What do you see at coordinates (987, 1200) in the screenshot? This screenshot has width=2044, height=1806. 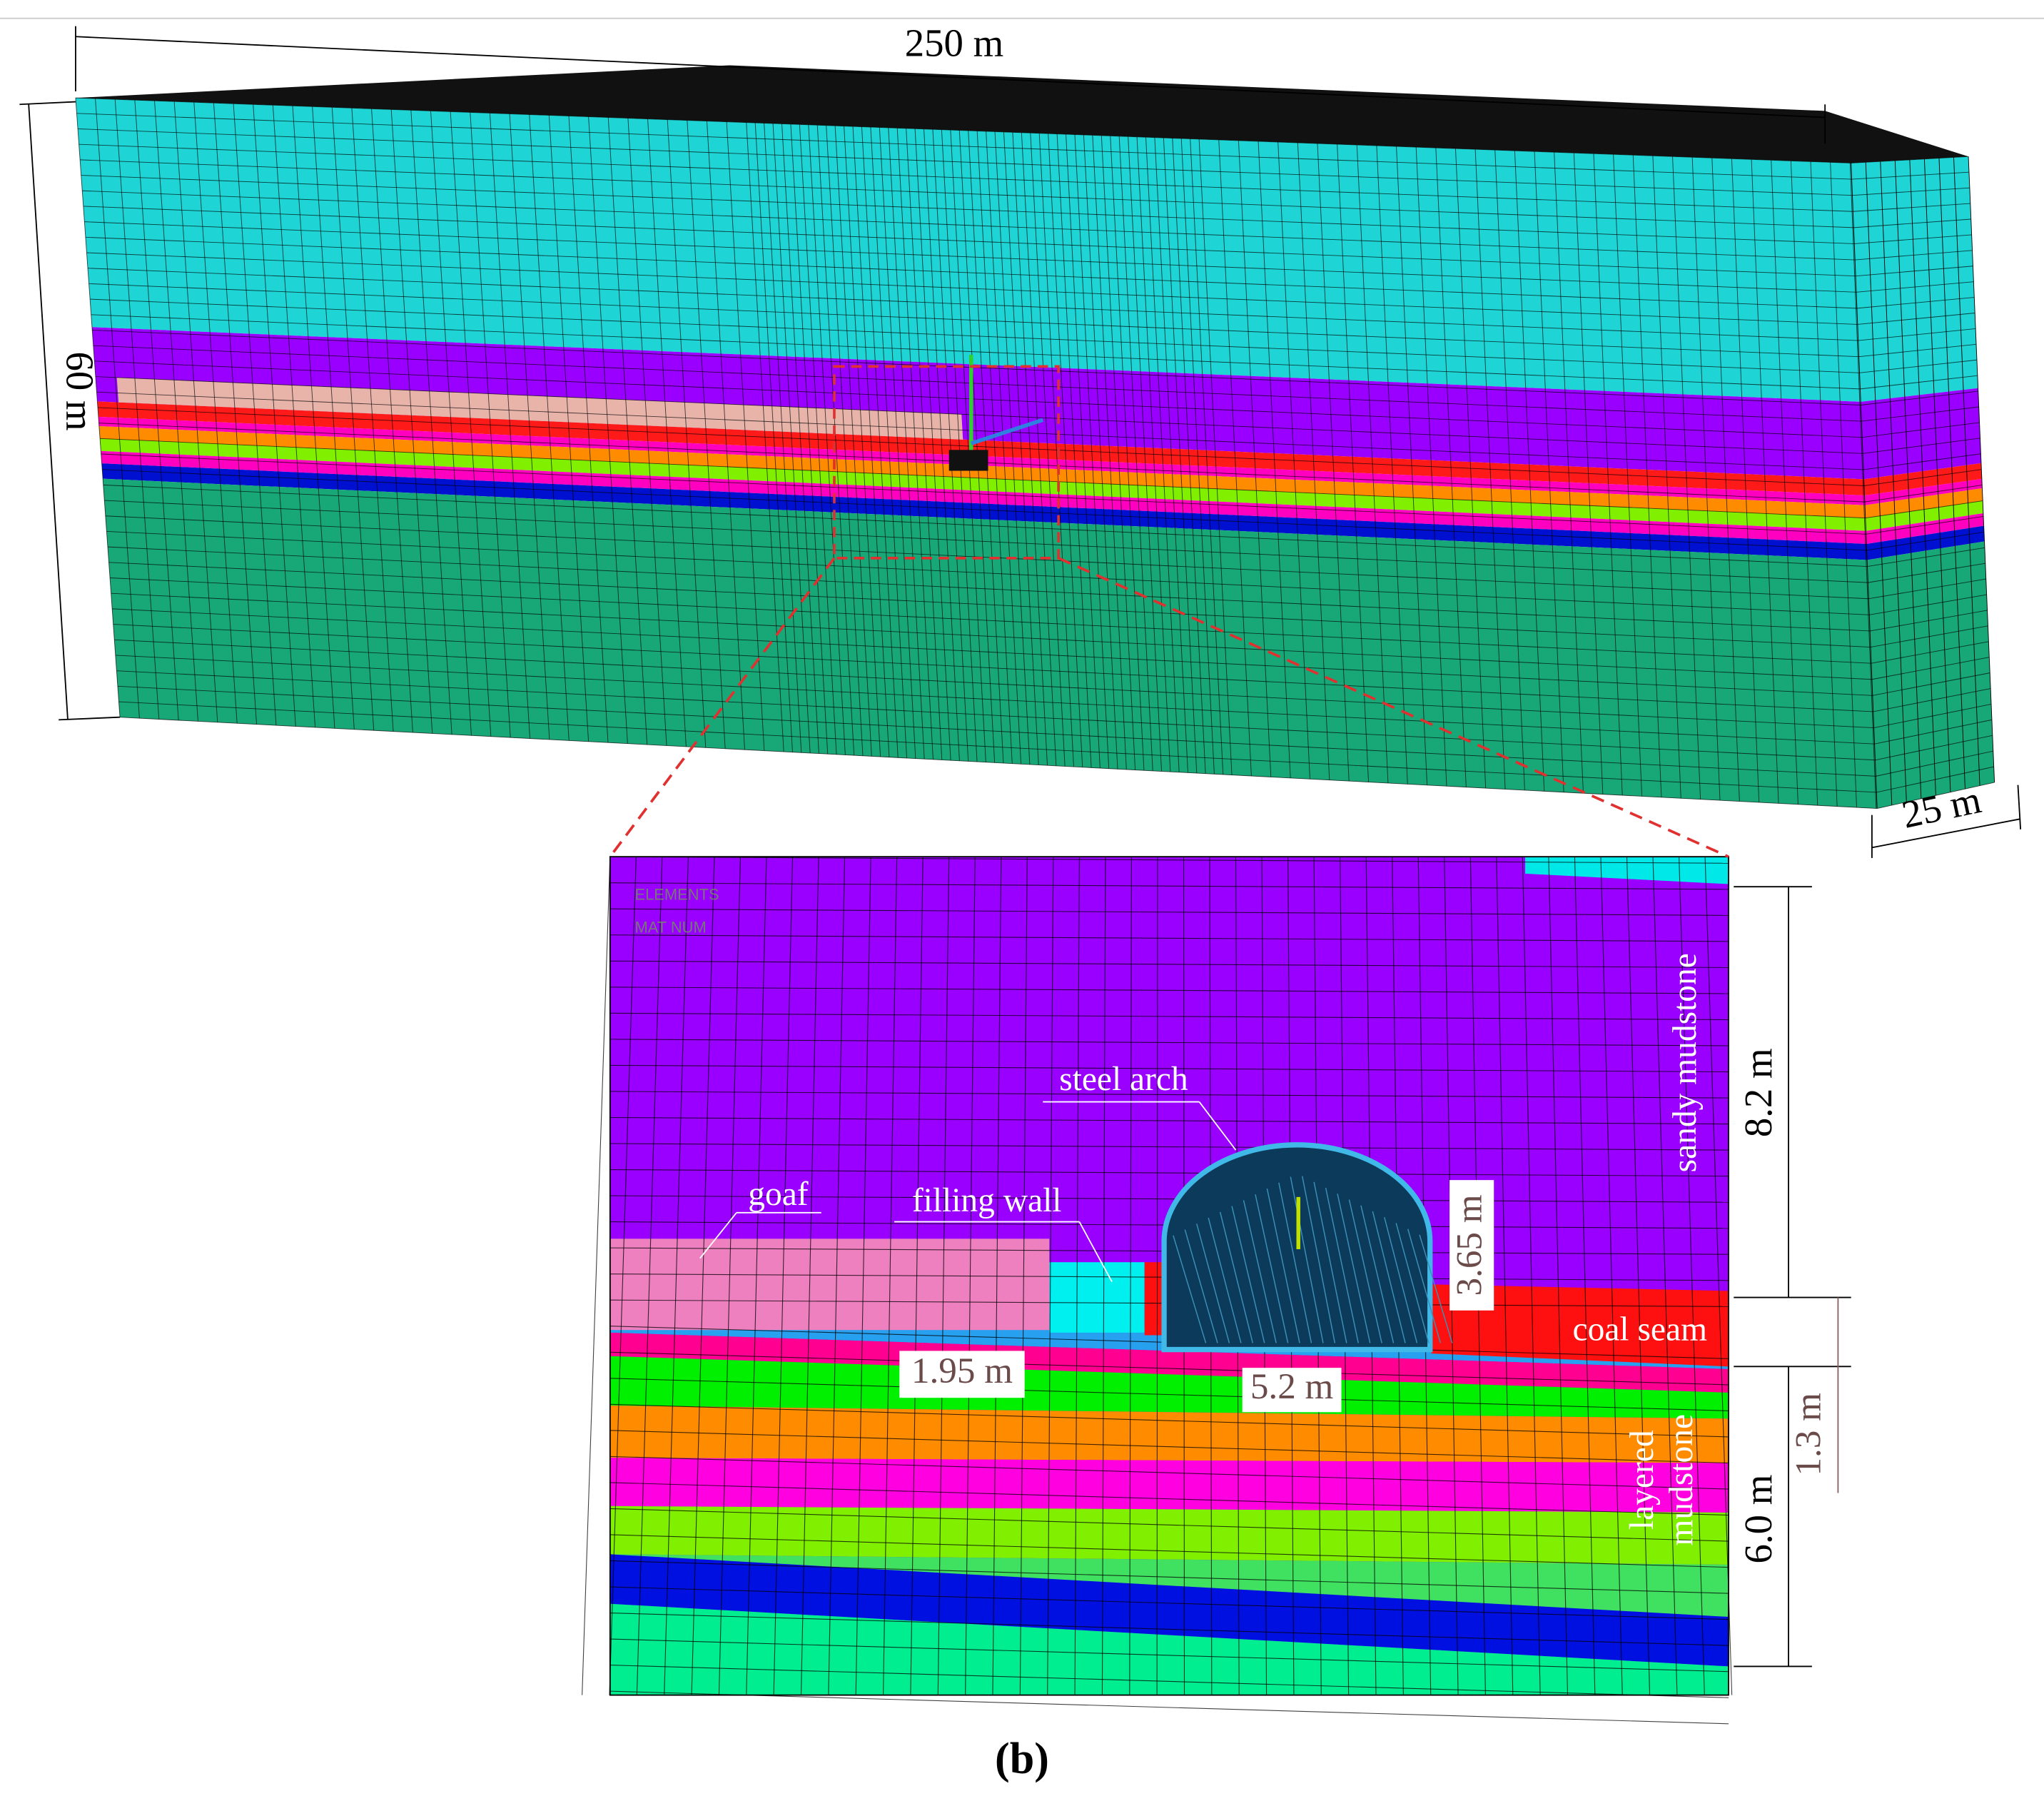 I see `filling-wall-label: filling wall` at bounding box center [987, 1200].